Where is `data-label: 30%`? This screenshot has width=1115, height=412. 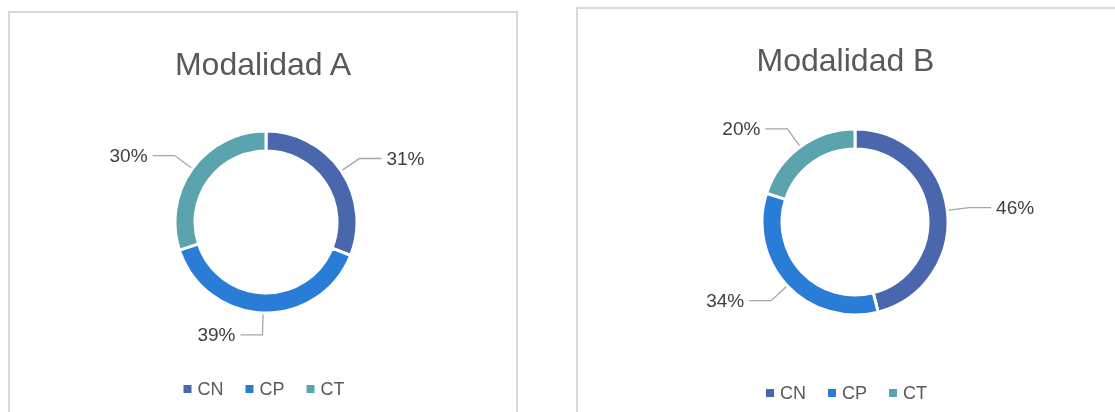
data-label: 30% is located at coordinates (128, 156).